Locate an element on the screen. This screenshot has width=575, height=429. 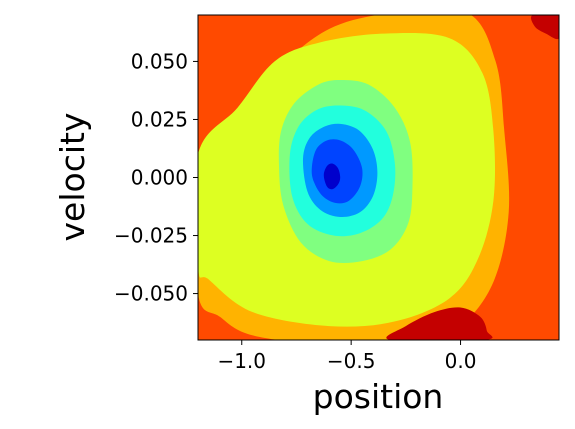
x-axis-ticks: −1.0 −0.5 0.0 is located at coordinates (346, 356).